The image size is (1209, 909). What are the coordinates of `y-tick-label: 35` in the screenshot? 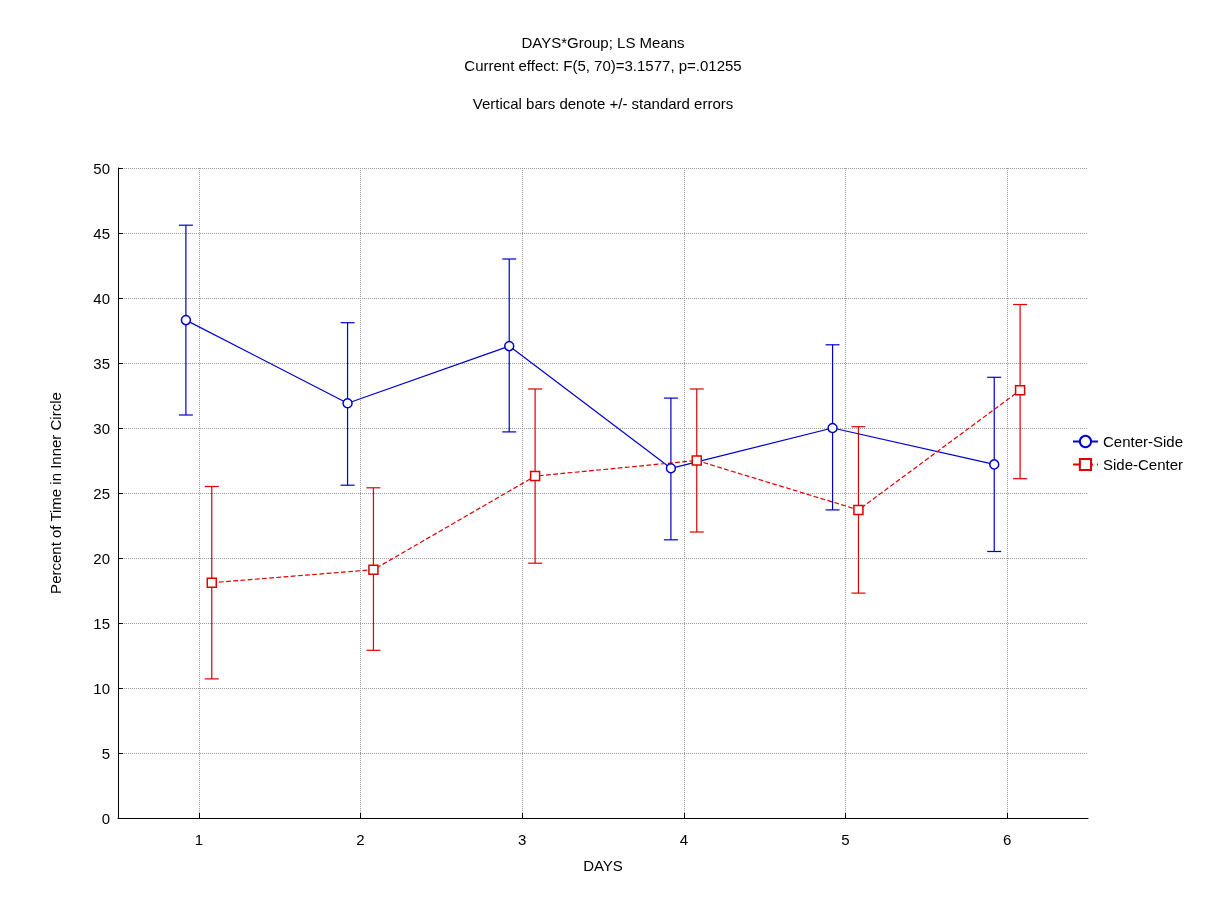 It's located at (101, 363).